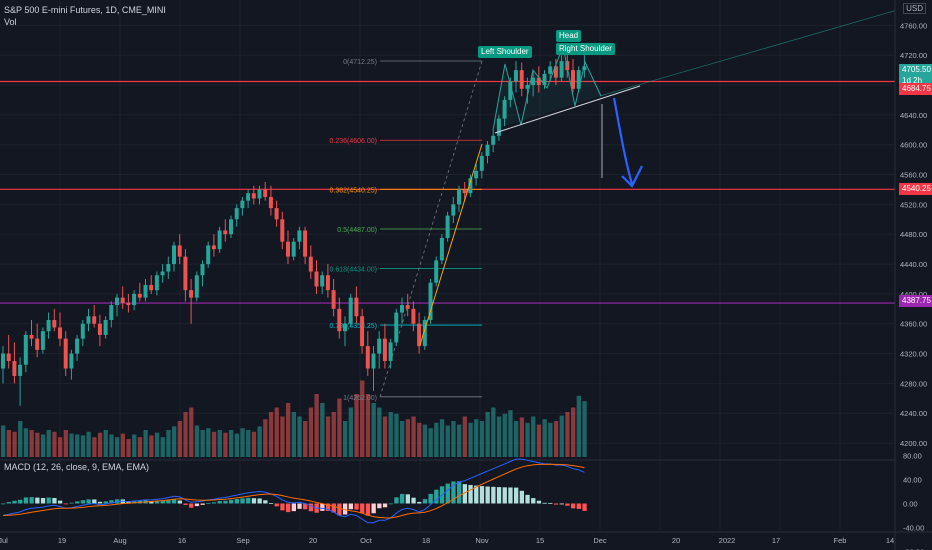 This screenshot has width=932, height=550. I want to click on time-tick-label: 20, so click(313, 540).